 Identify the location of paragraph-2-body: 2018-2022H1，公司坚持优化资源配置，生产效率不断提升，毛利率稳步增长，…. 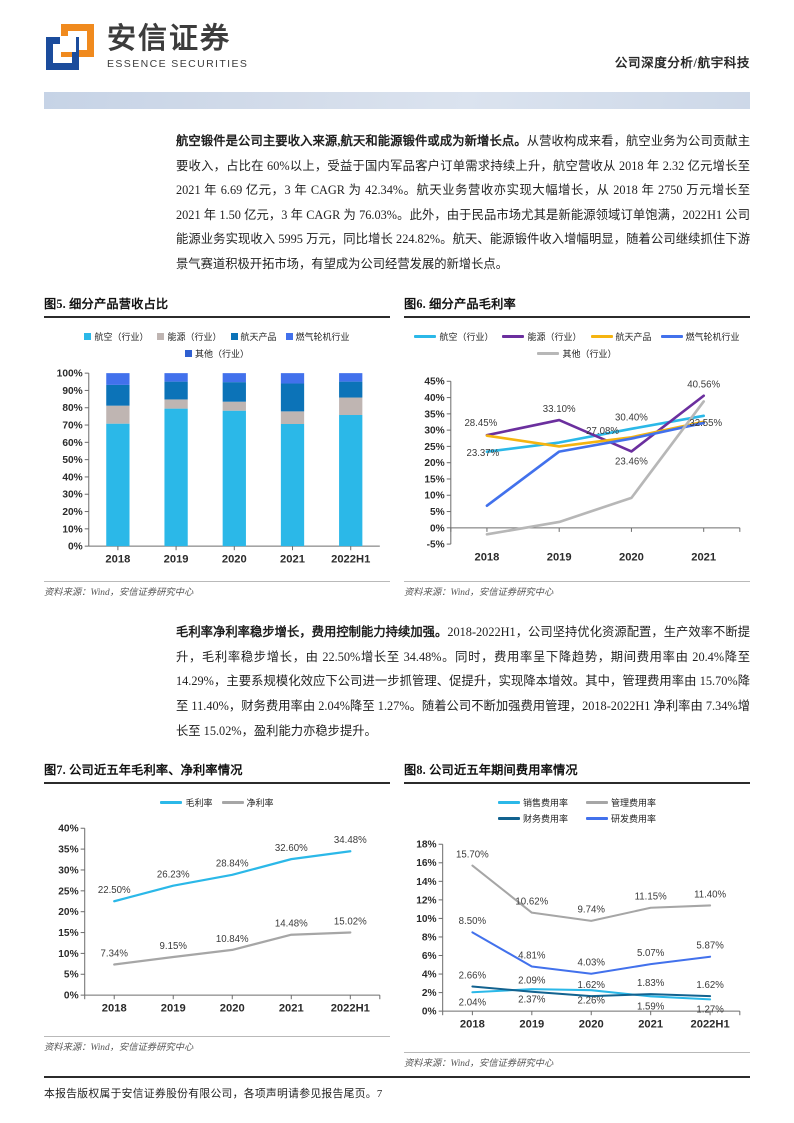
(463, 681).